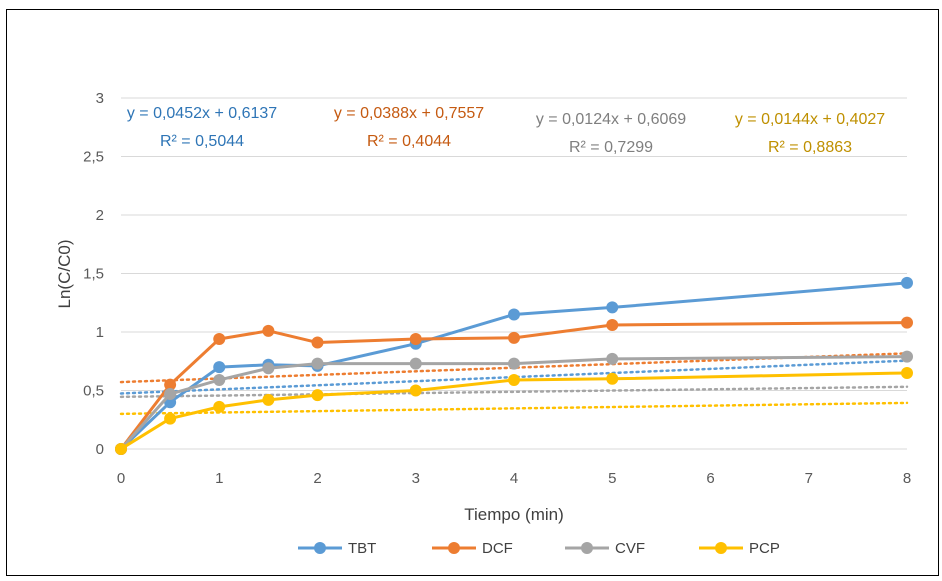 The width and height of the screenshot is (942, 581). Describe the element at coordinates (514, 478) in the screenshot. I see `x-tick-label: 4` at that location.